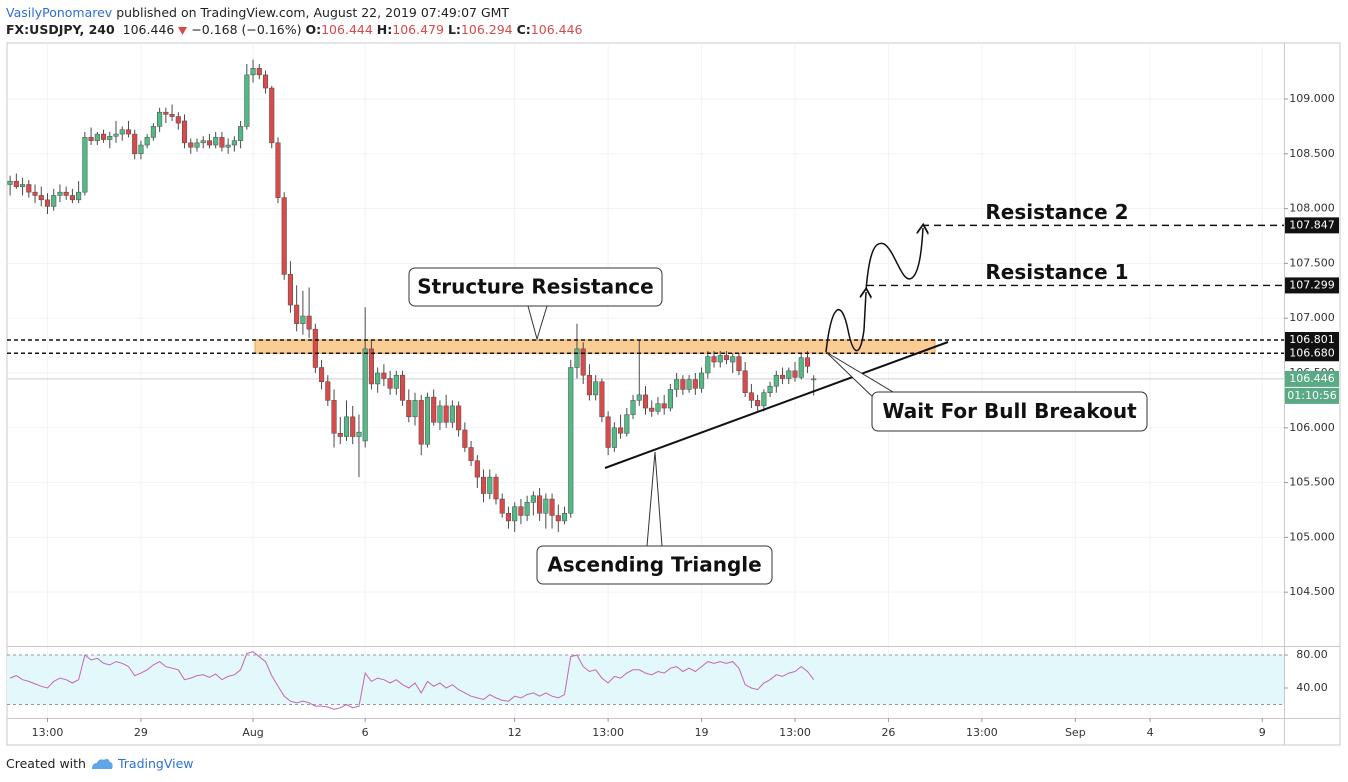  Describe the element at coordinates (486, 29) in the screenshot. I see `low: 106.294` at that location.